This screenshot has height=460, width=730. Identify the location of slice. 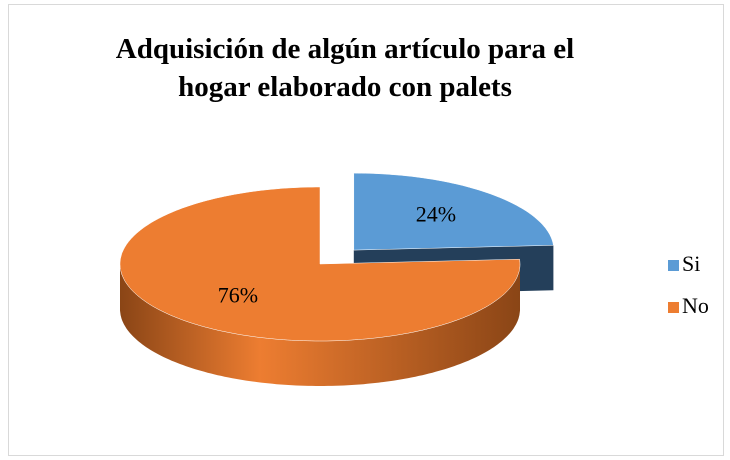
(453, 211).